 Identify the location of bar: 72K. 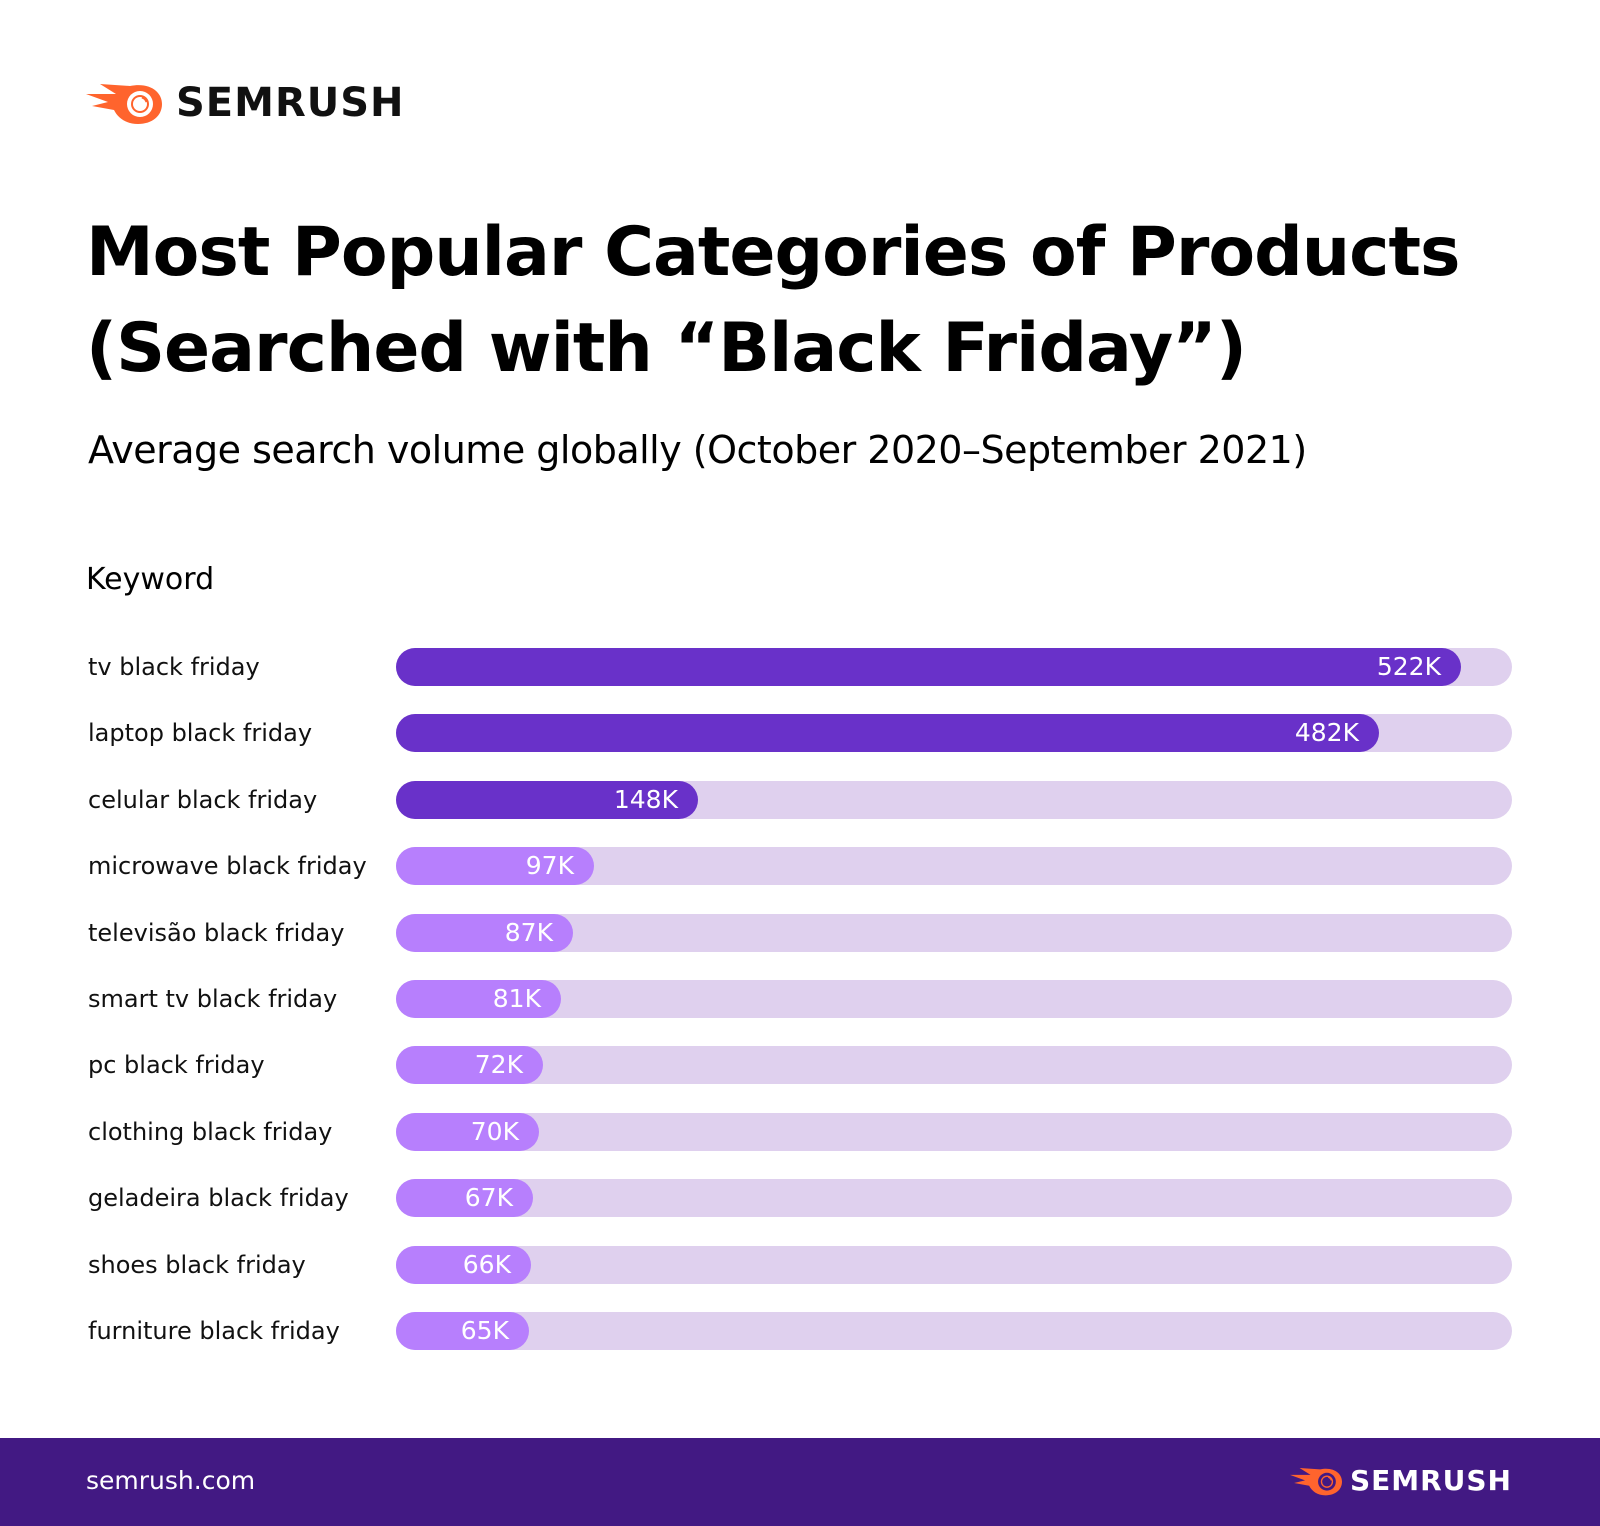
(469, 1065).